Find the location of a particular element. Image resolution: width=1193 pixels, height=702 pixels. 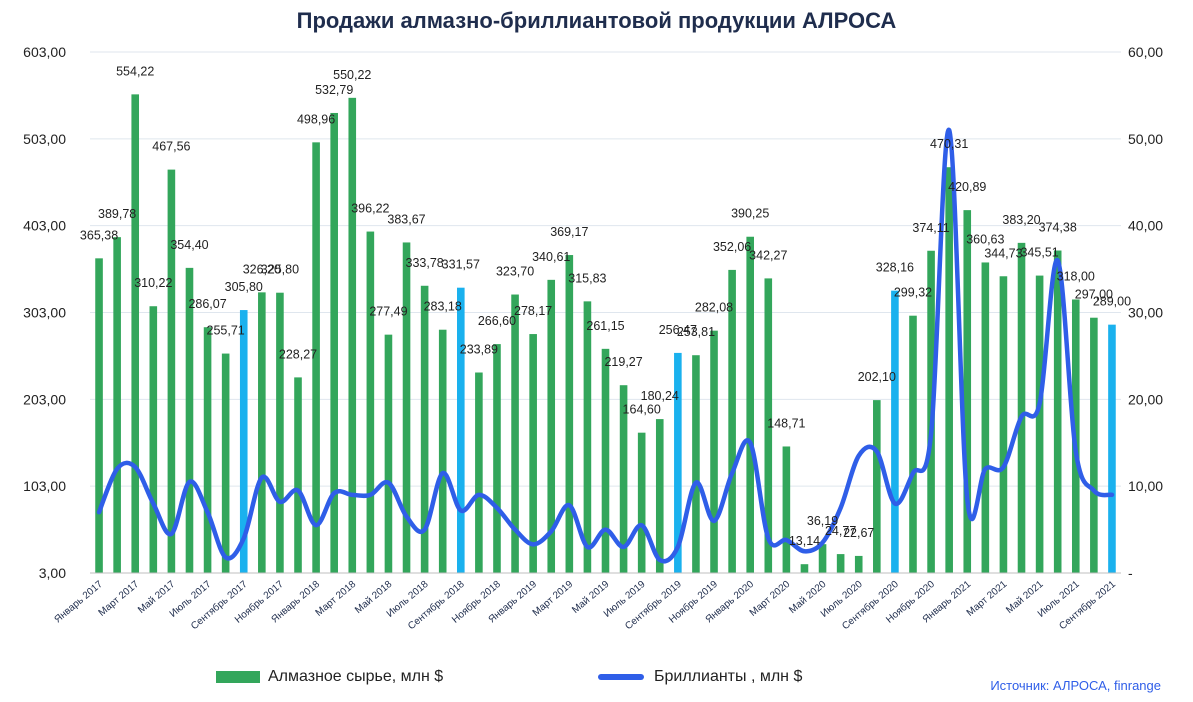

bar-декабрь-2017 is located at coordinates (298, 475).